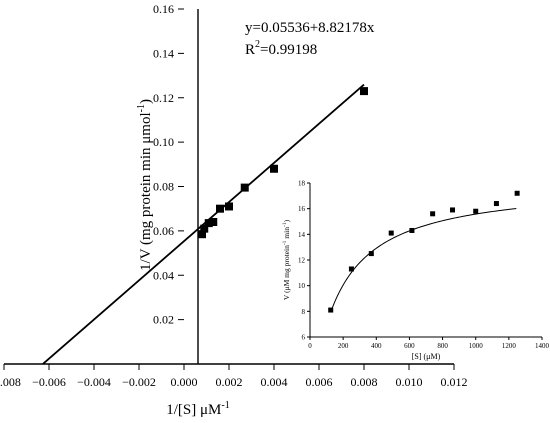 Image resolution: width=550 pixels, height=423 pixels. I want to click on inset-x-tick-label: 1400, so click(542, 346).